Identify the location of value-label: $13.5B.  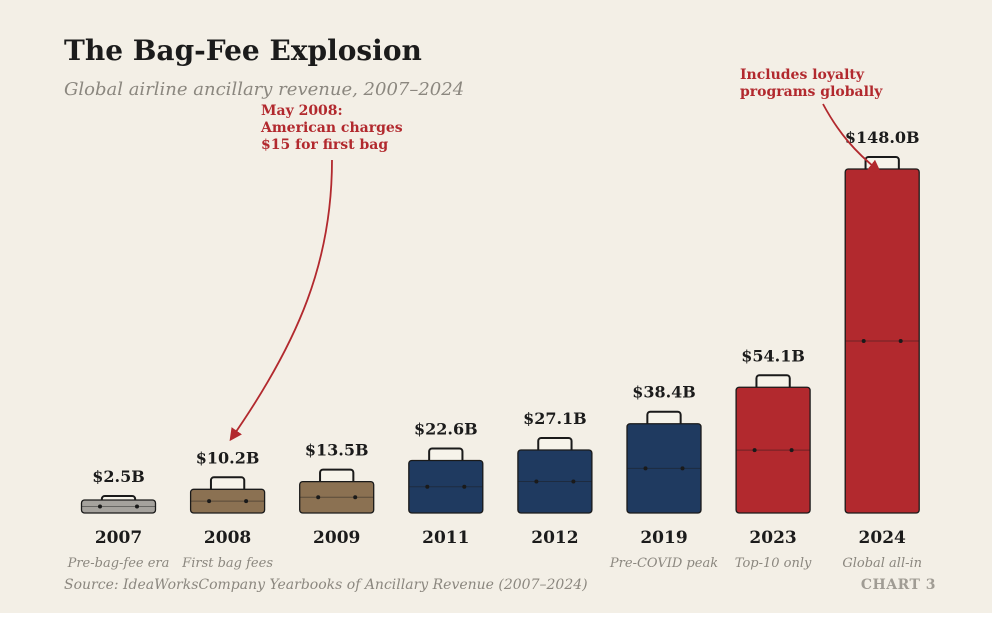
(337, 450).